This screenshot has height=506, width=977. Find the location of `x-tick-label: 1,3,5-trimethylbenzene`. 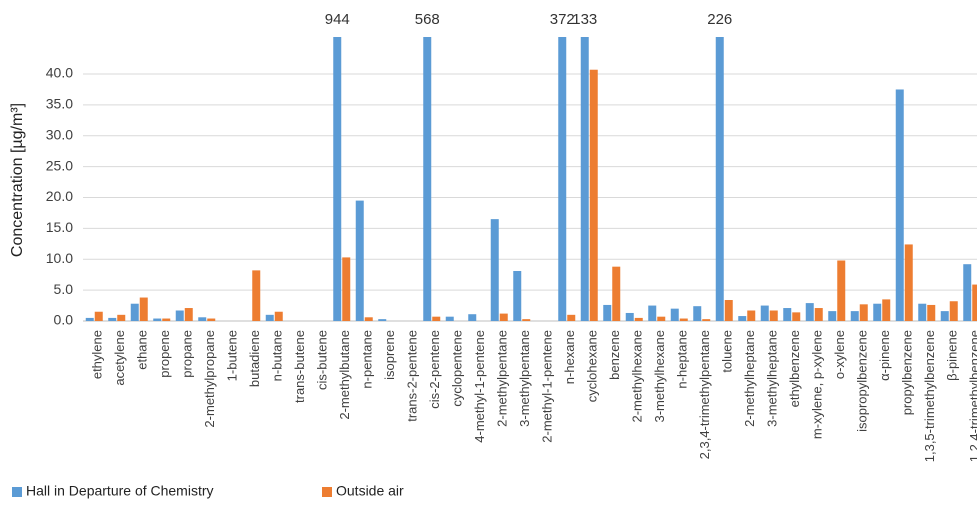

x-tick-label: 1,3,5-trimethylbenzene is located at coordinates (929, 396).